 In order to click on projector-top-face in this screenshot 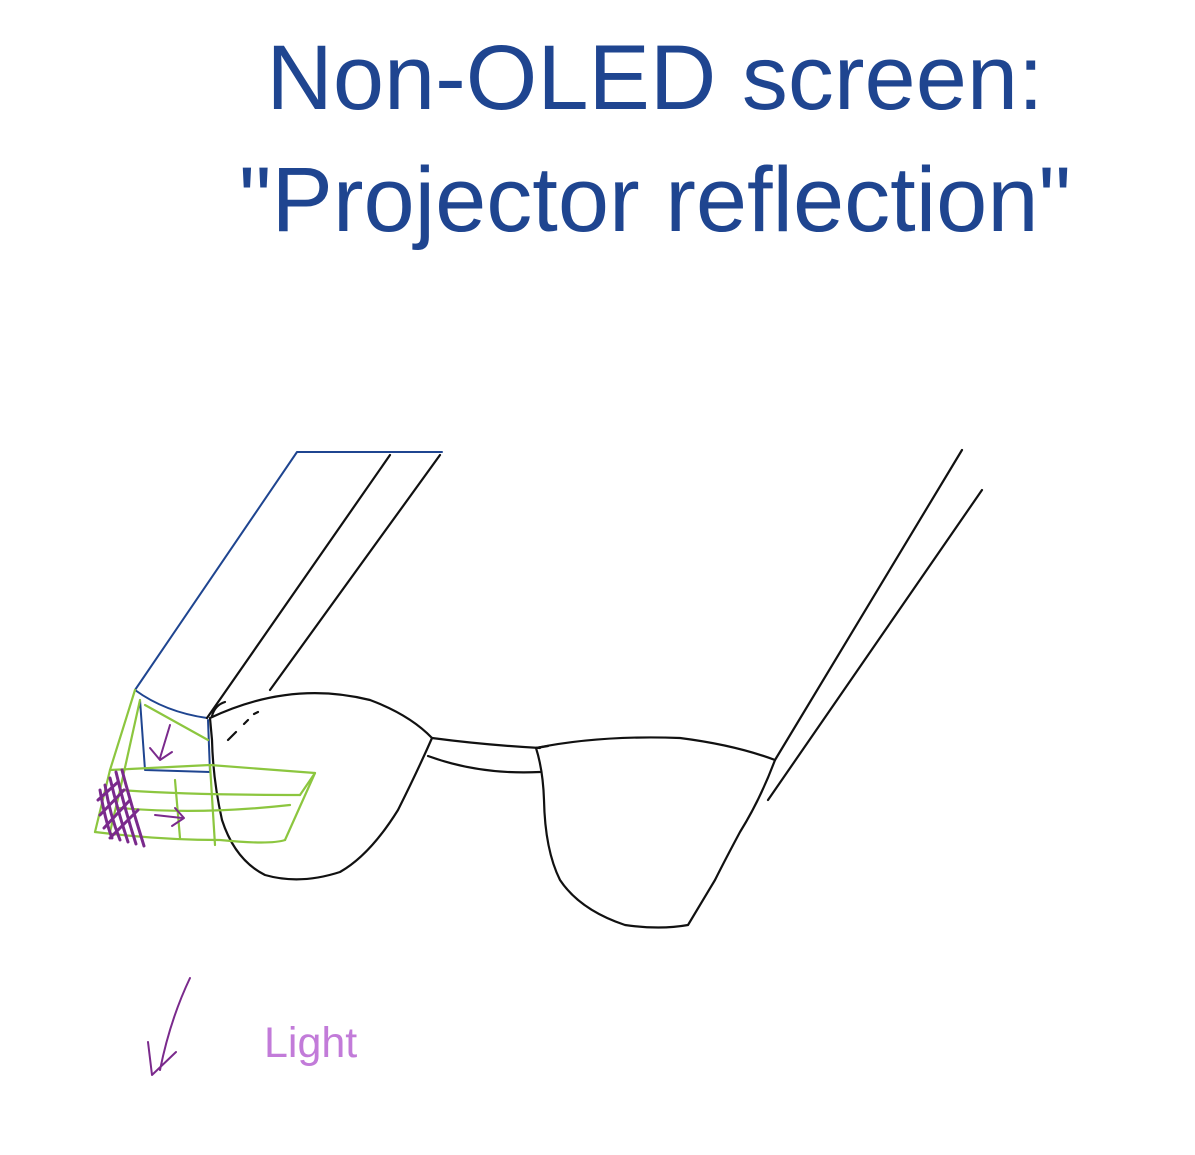, I will do `click(288, 571)`.